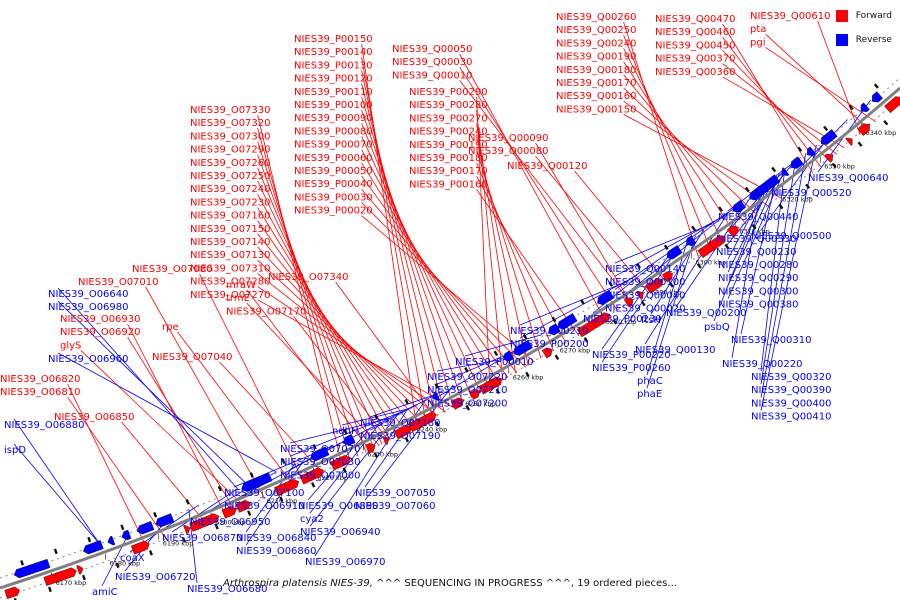 The height and width of the screenshot is (600, 900). What do you see at coordinates (448, 158) in the screenshot?
I see `gene-label: NIES39_P00180` at bounding box center [448, 158].